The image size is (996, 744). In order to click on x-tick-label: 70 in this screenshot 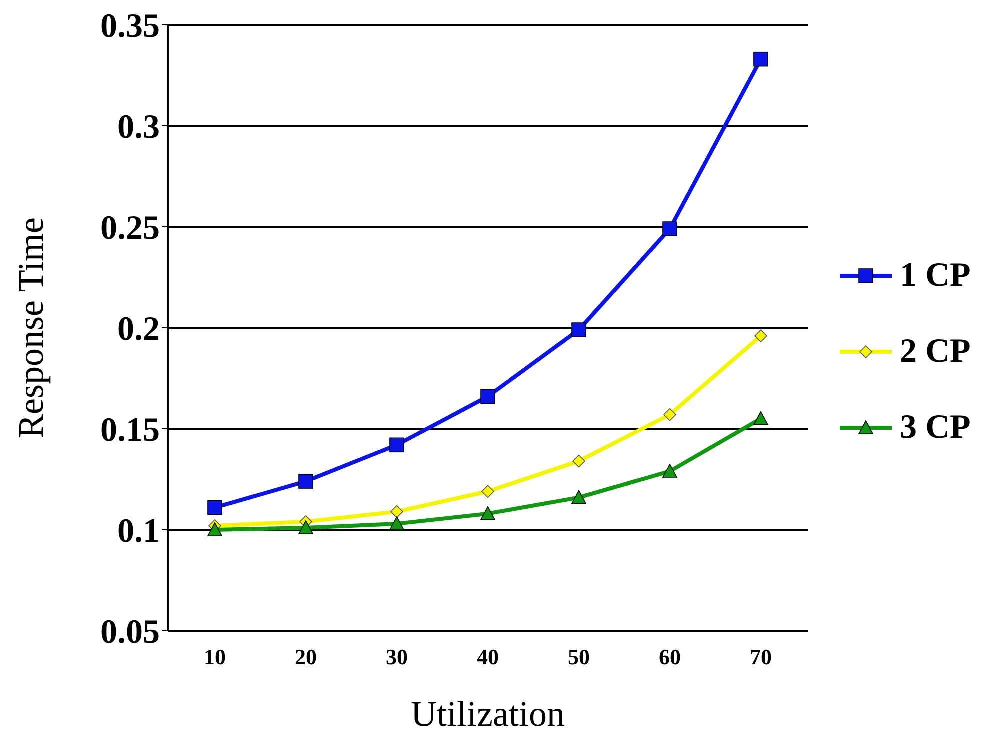, I will do `click(761, 657)`.